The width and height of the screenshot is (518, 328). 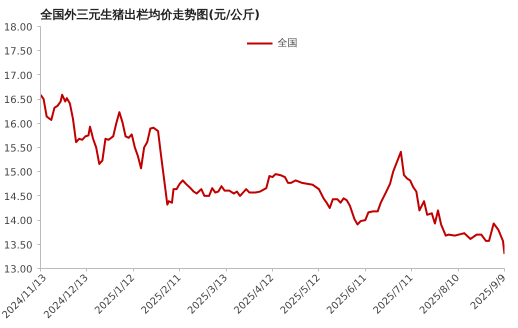 What do you see at coordinates (18, 52) in the screenshot?
I see `y-tick-label: 17.50` at bounding box center [18, 52].